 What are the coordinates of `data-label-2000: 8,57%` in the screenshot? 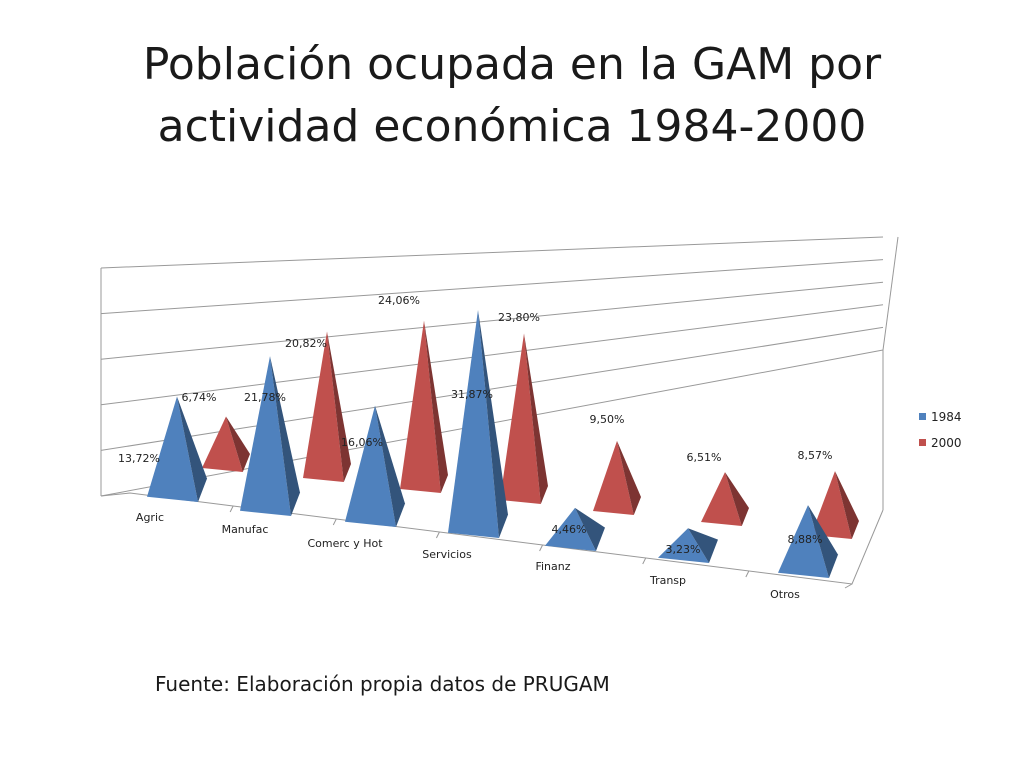 It's located at (815, 455).